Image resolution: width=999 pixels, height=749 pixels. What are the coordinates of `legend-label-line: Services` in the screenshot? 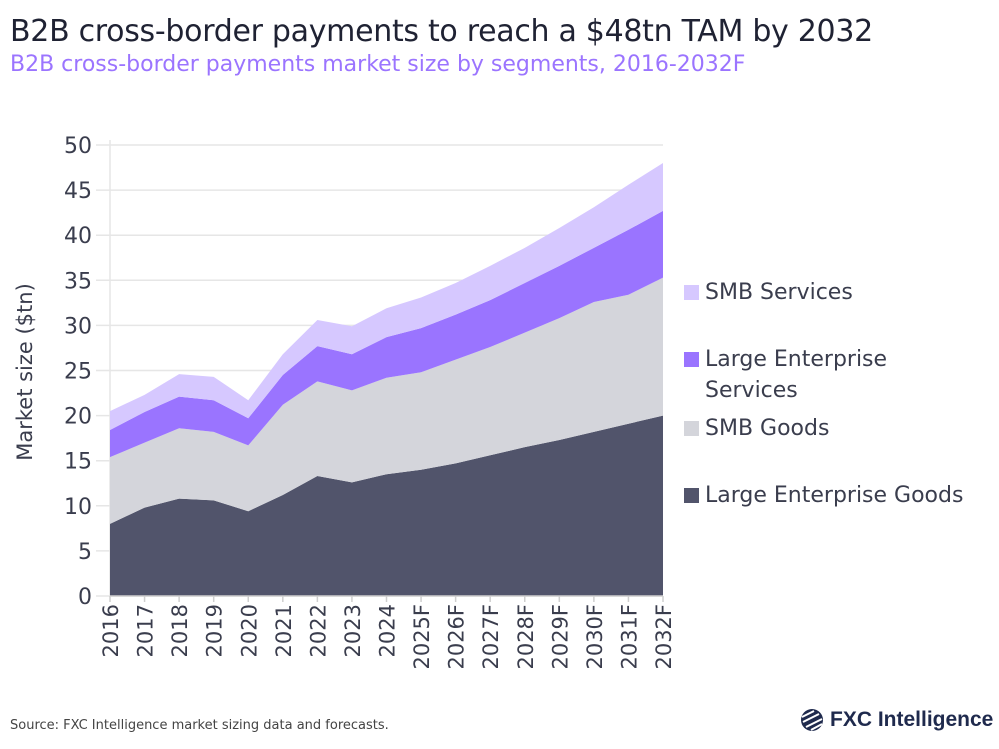 It's located at (751, 390).